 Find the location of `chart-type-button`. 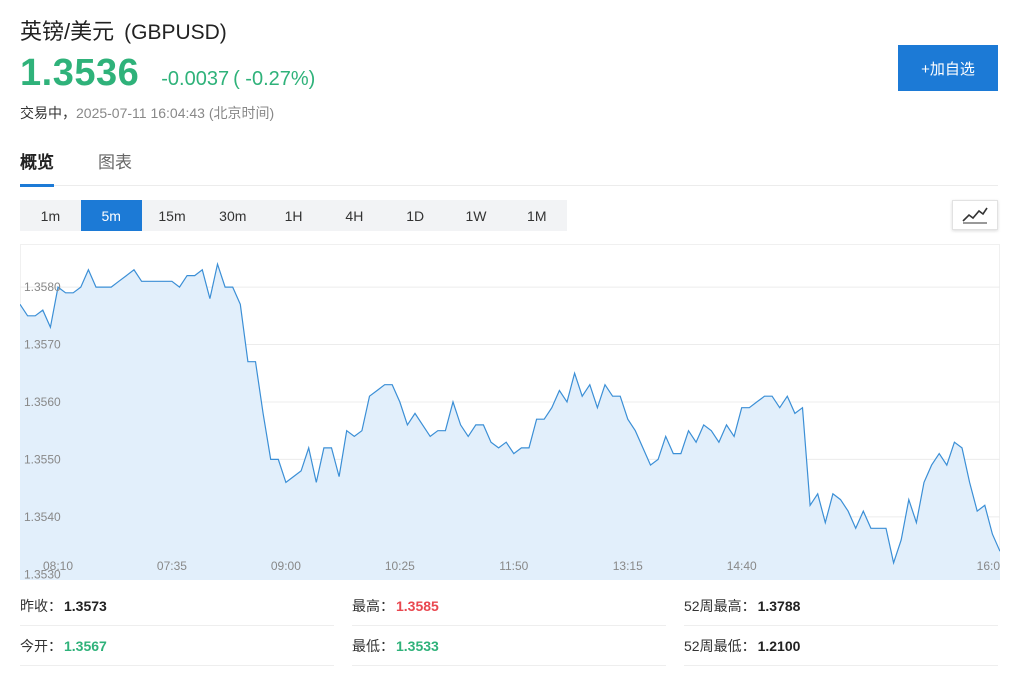

chart-type-button is located at coordinates (975, 215).